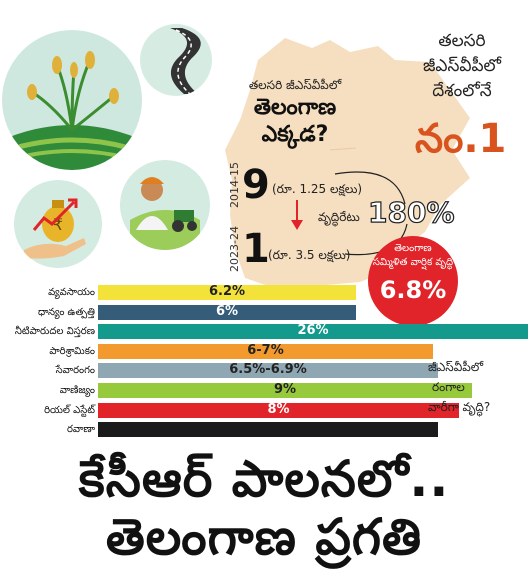 Image resolution: width=528 pixels, height=579 pixels. What do you see at coordinates (461, 139) in the screenshot?
I see `rank-number-one: నం.1` at bounding box center [461, 139].